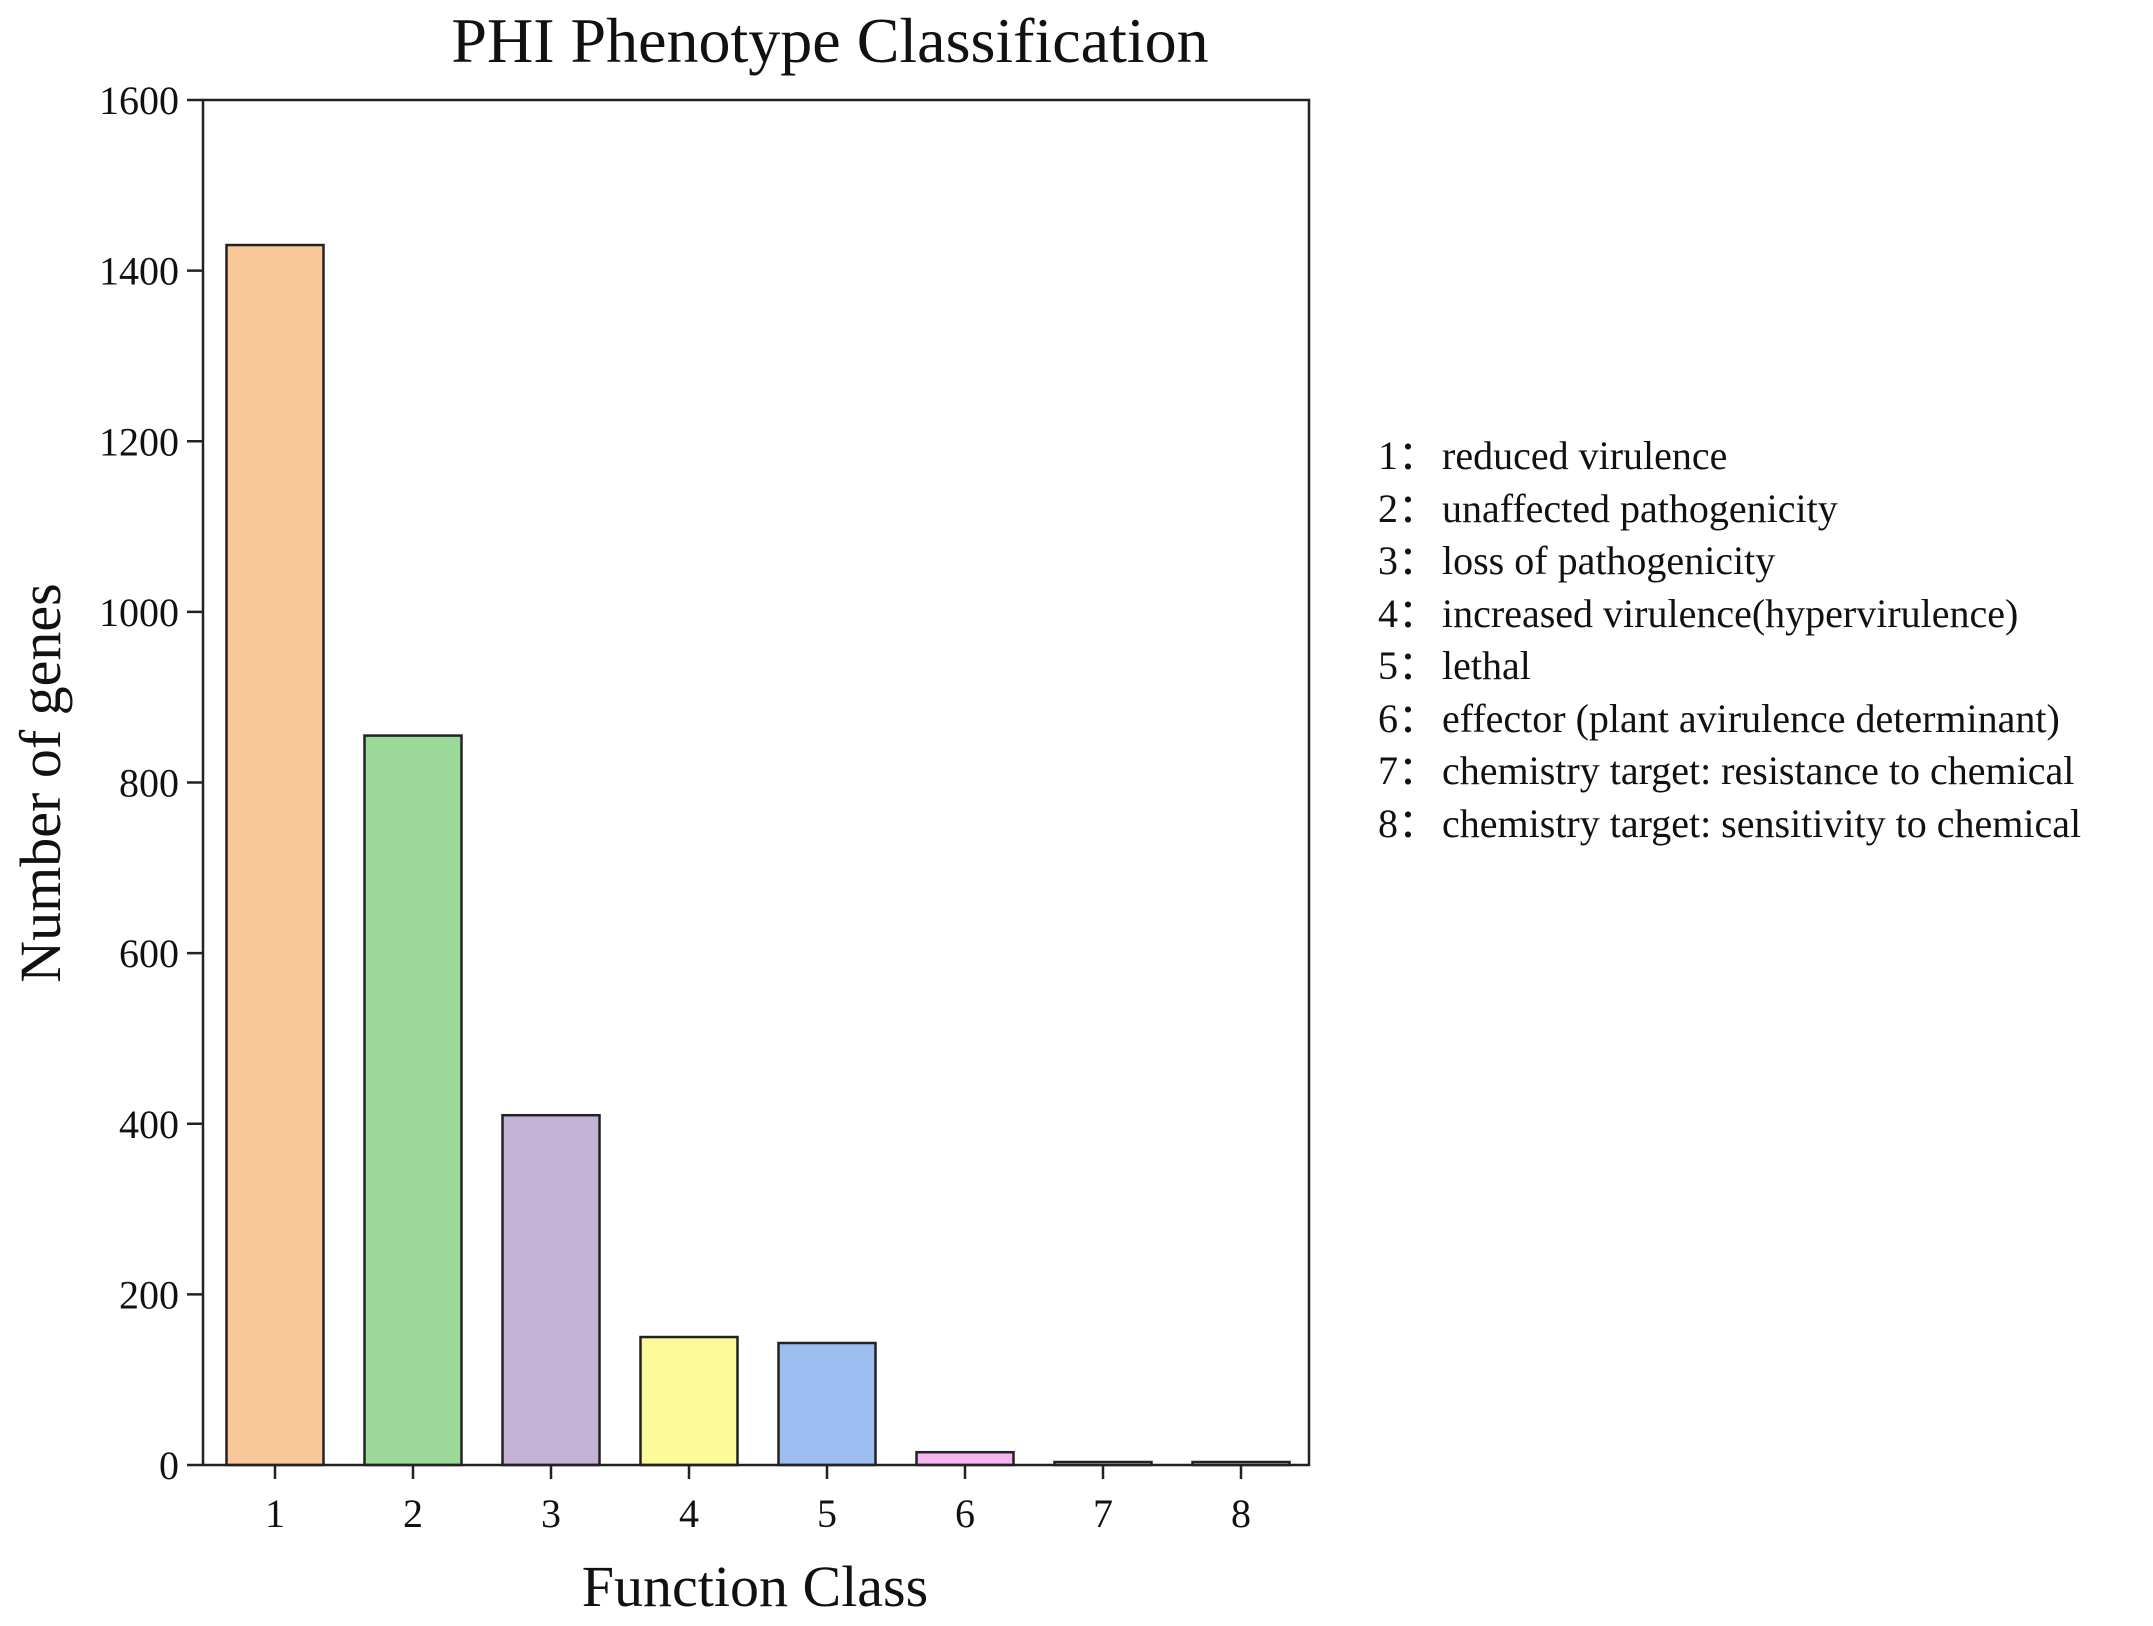 The height and width of the screenshot is (1626, 2153). What do you see at coordinates (40, 782) in the screenshot?
I see `y-axis-title: Number of genes` at bounding box center [40, 782].